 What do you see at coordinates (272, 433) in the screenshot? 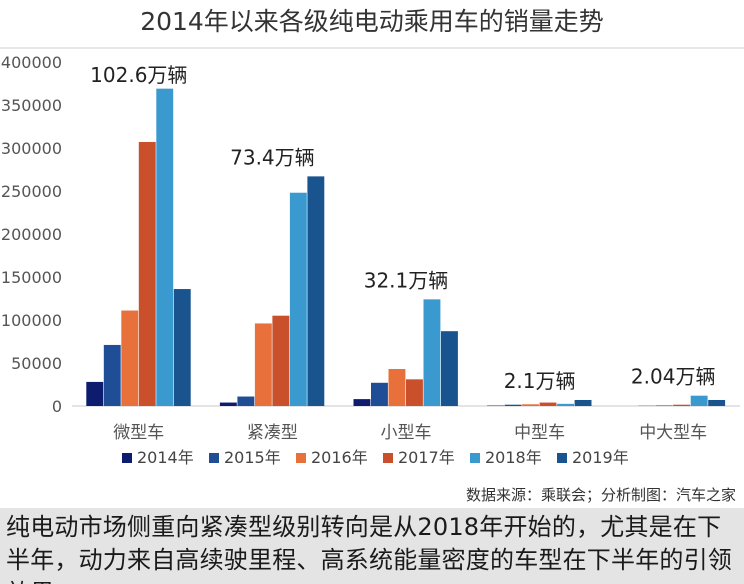
I see `category-label: 紧凑型` at bounding box center [272, 433].